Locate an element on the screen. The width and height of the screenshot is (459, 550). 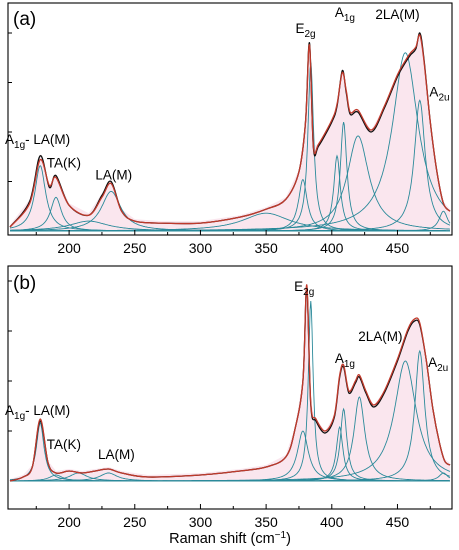
panel-b-tick-label-250: 250 is located at coordinates (135, 522).